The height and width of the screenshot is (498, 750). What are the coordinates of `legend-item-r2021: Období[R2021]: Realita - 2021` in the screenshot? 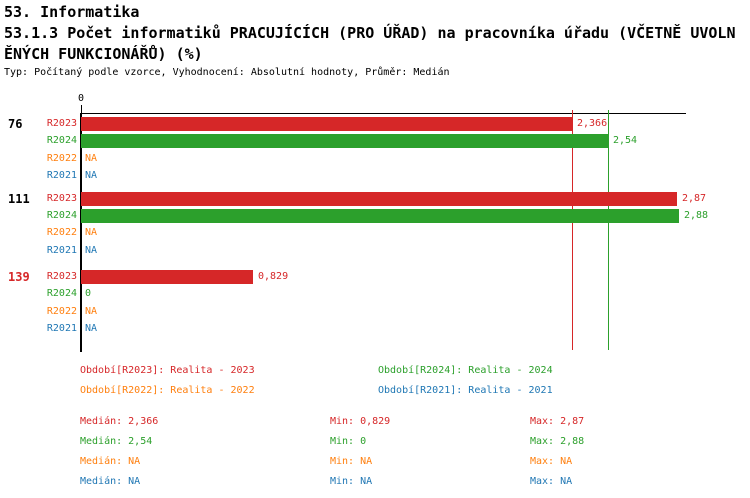 It's located at (465, 390).